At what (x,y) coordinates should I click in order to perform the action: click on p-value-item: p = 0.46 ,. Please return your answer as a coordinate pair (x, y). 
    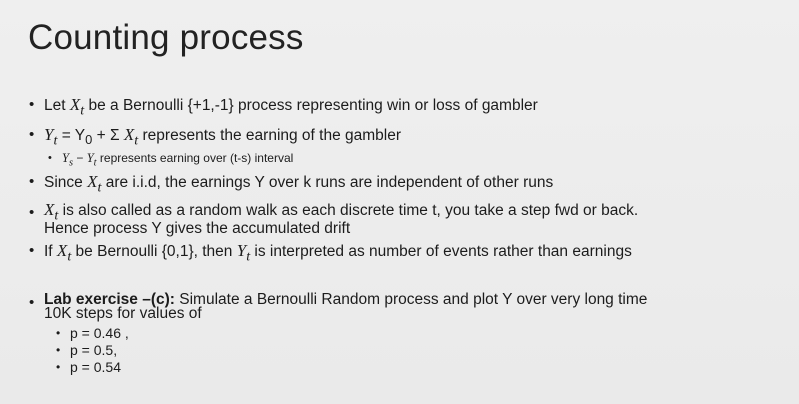
    Looking at the image, I should click on (408, 333).